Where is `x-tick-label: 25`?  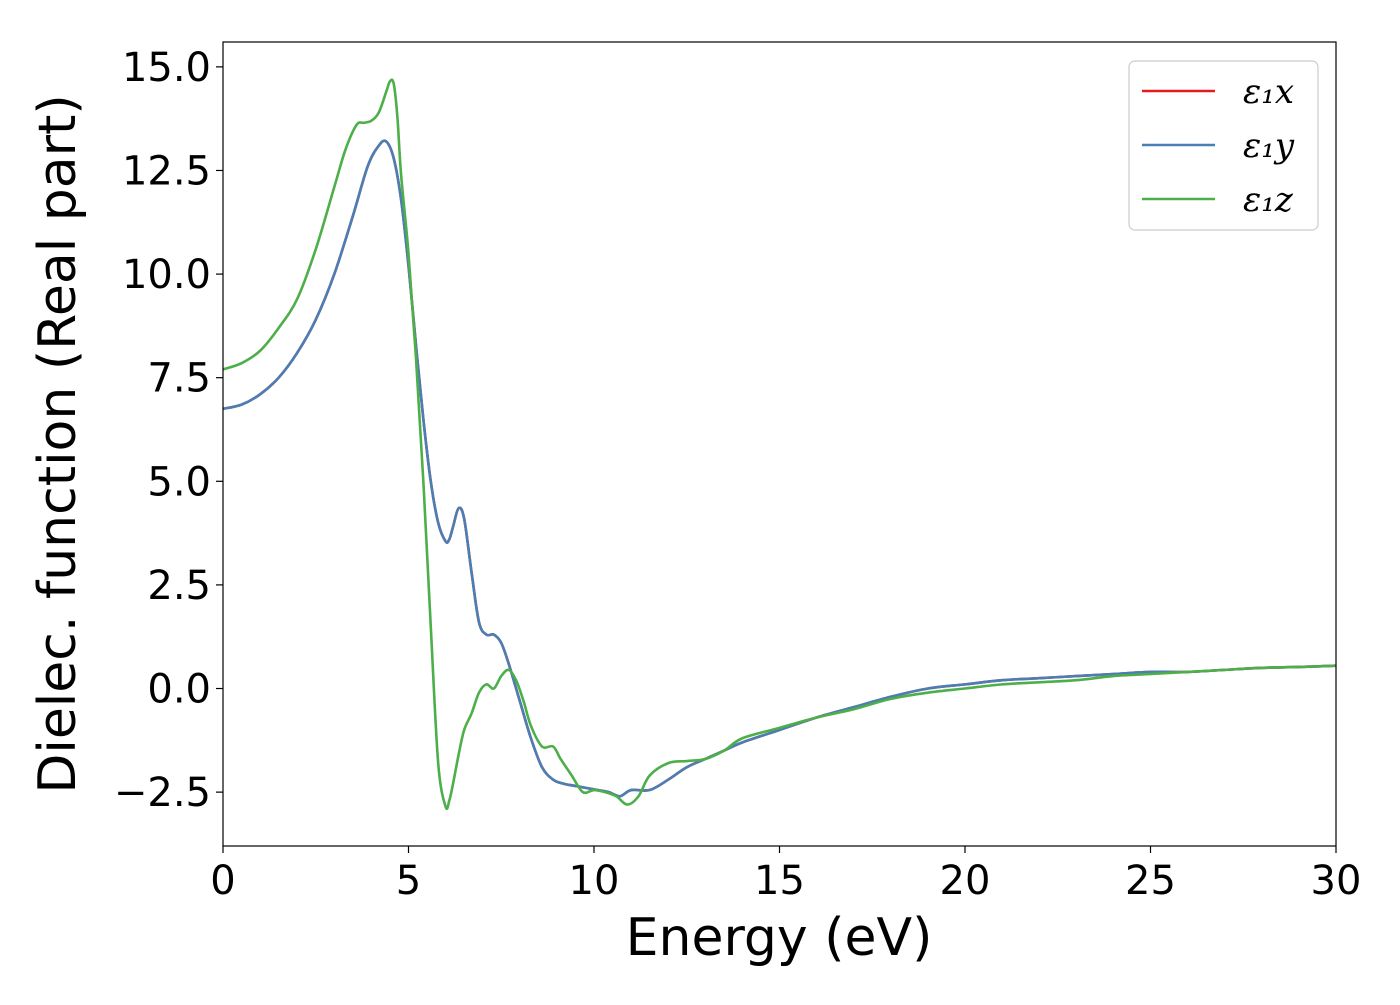
x-tick-label: 25 is located at coordinates (1150, 881).